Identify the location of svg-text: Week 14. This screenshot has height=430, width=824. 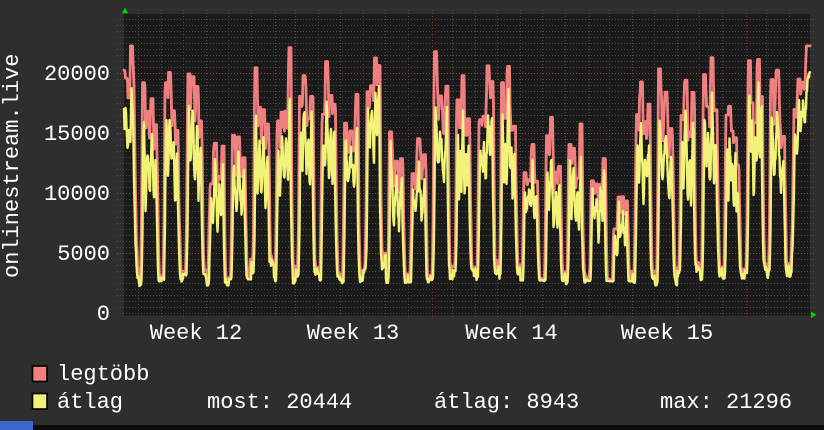
(511, 333).